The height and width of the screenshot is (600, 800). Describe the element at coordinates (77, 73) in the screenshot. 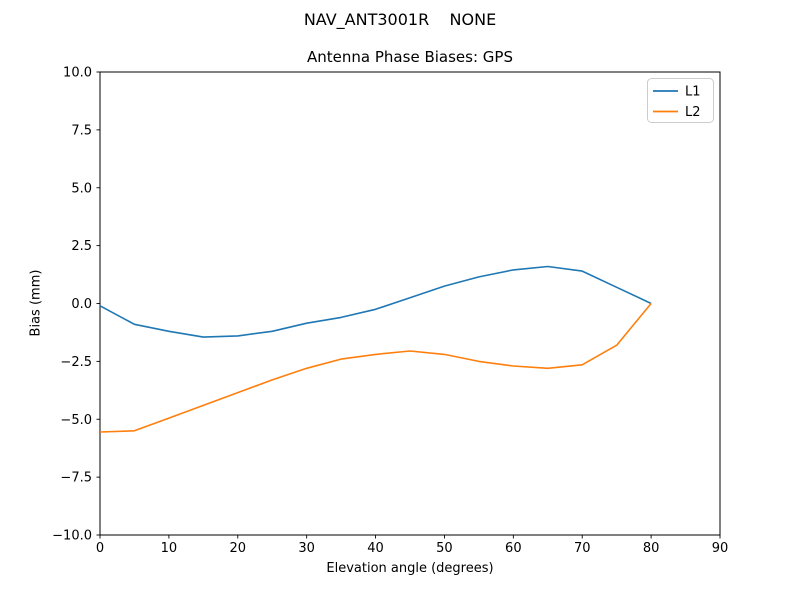

I see `y-tick-label: 10.0` at that location.